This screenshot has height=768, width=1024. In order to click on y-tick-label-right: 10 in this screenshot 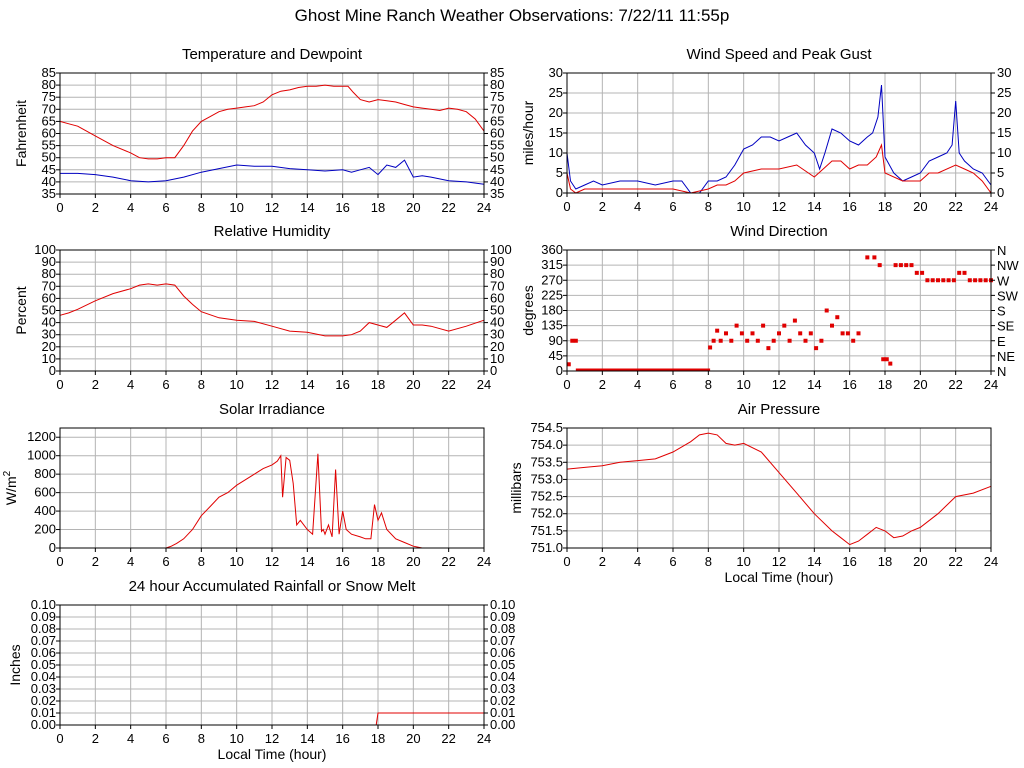, I will do `click(1004, 152)`.